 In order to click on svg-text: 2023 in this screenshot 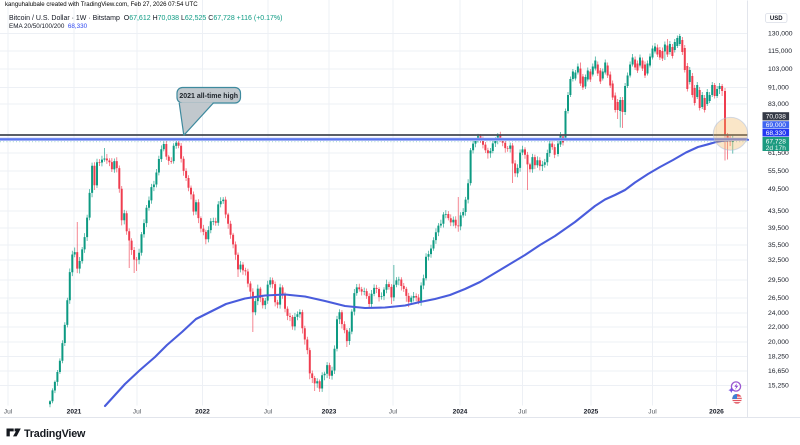, I will do `click(329, 412)`.